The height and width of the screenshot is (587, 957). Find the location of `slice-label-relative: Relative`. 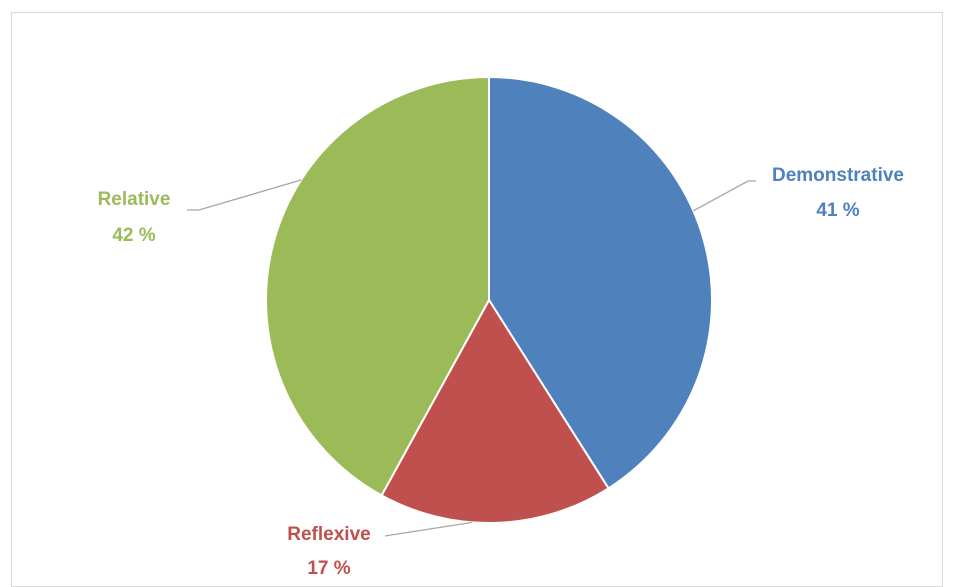

slice-label-relative: Relative is located at coordinates (134, 199).